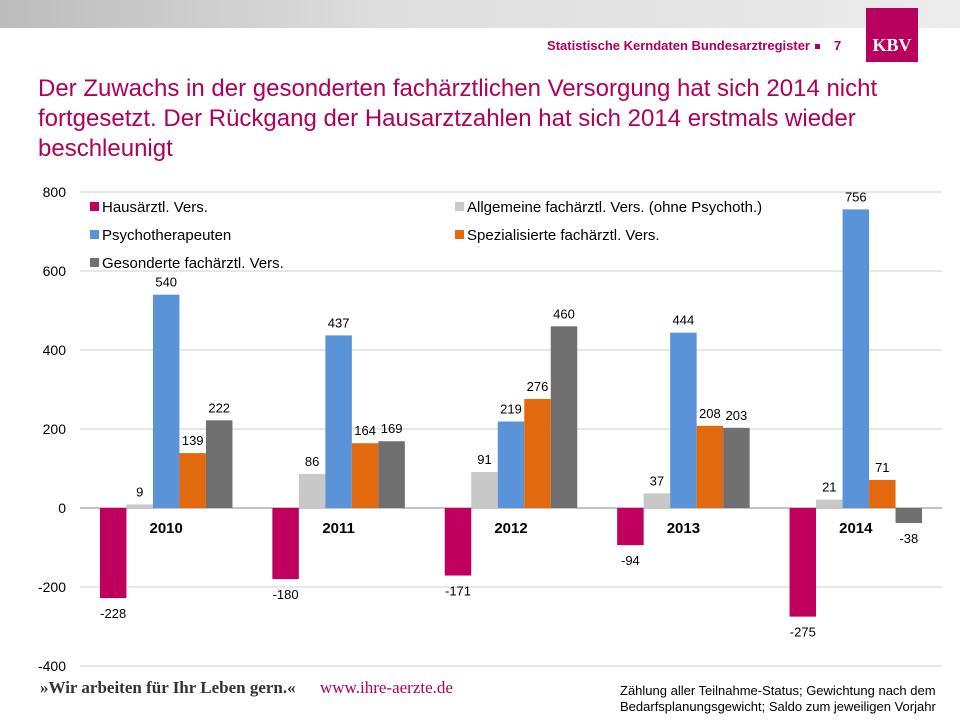 This screenshot has height=720, width=960. I want to click on data-label: -180, so click(286, 594).